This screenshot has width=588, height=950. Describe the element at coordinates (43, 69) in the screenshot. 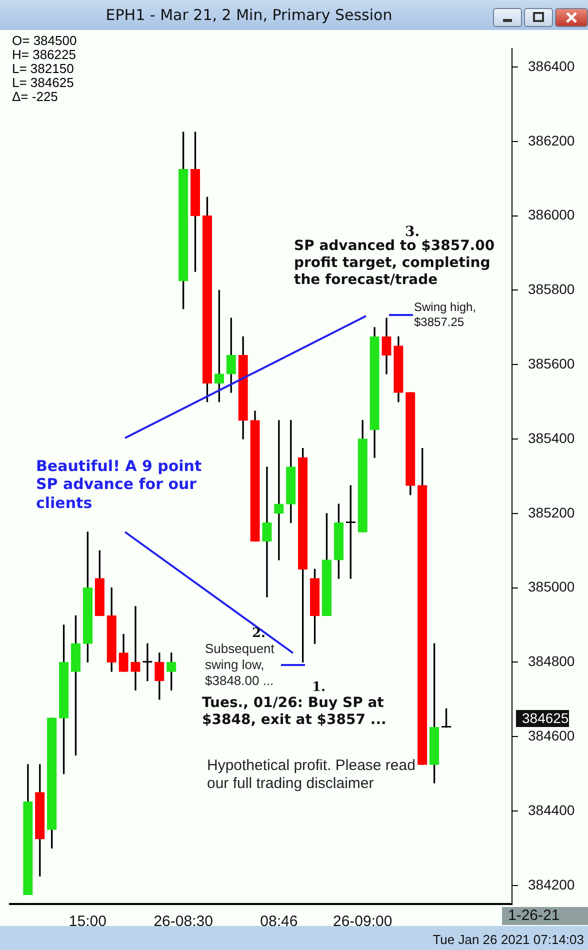

I see `annotation: L= 382150` at that location.